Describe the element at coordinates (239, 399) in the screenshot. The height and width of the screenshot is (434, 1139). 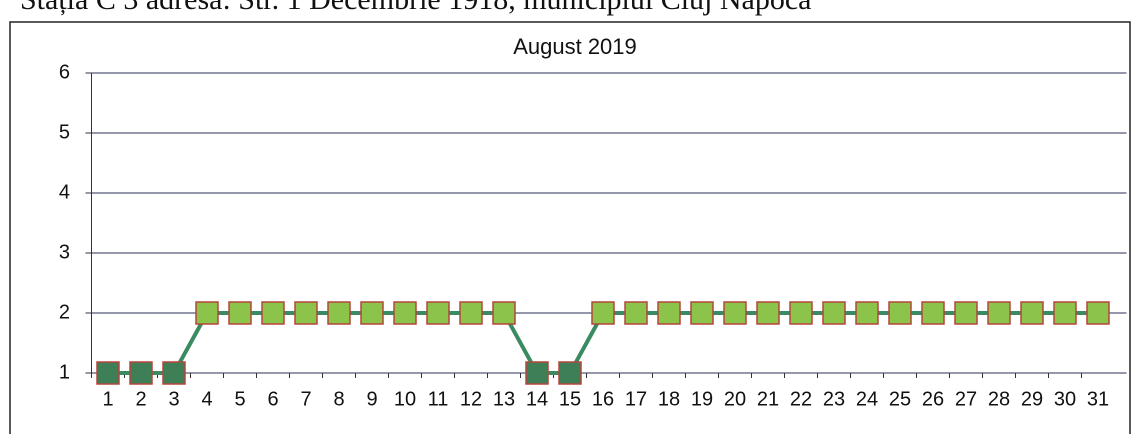
I see `x-tick-label: 5` at that location.